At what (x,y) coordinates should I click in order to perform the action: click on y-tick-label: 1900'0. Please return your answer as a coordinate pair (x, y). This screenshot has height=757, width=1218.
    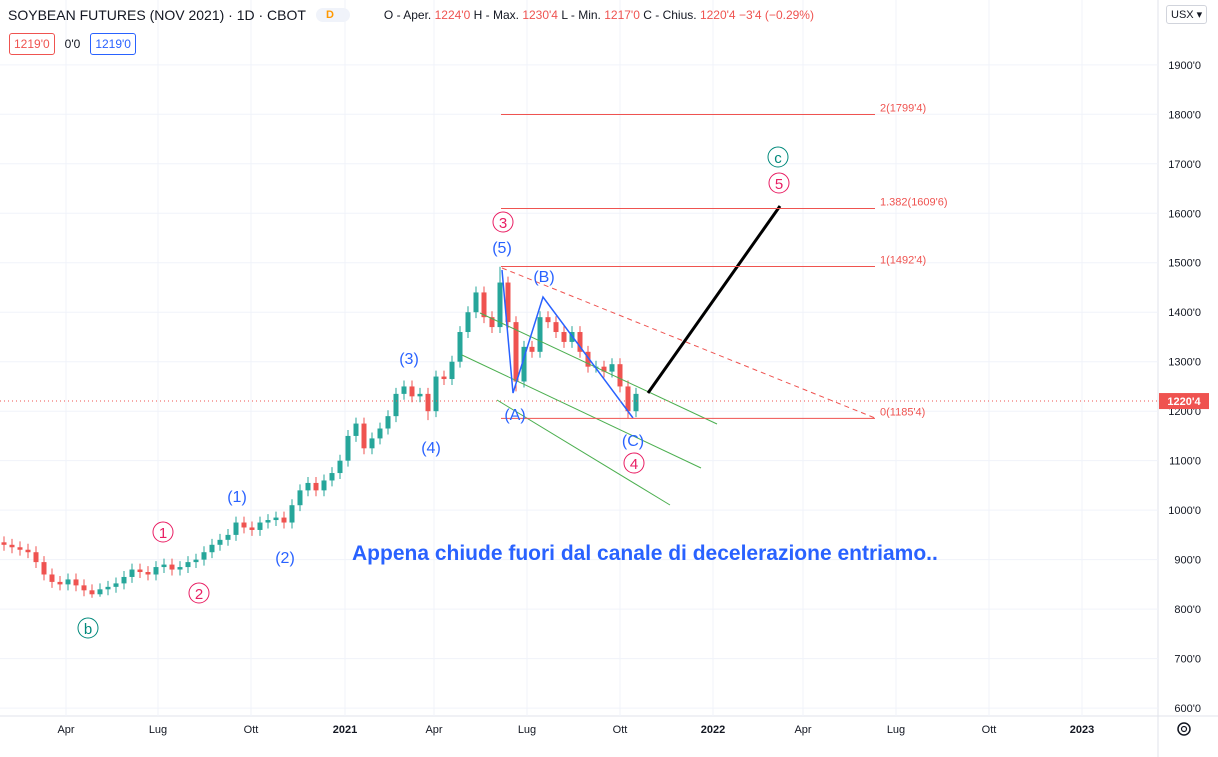
    Looking at the image, I should click on (1184, 66).